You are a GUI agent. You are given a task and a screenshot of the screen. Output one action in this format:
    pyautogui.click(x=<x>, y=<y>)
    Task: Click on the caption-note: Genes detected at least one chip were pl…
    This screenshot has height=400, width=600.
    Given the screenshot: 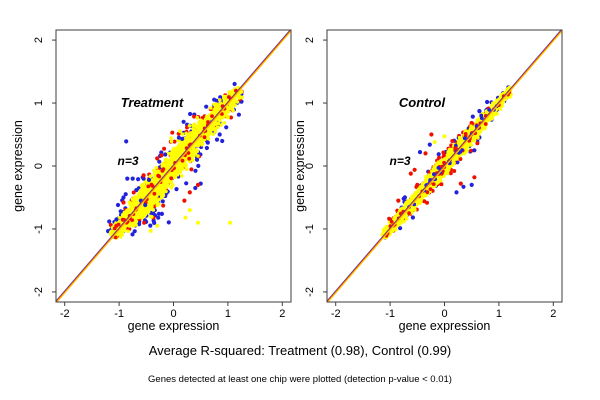 What is the action you would take?
    pyautogui.click(x=300, y=379)
    